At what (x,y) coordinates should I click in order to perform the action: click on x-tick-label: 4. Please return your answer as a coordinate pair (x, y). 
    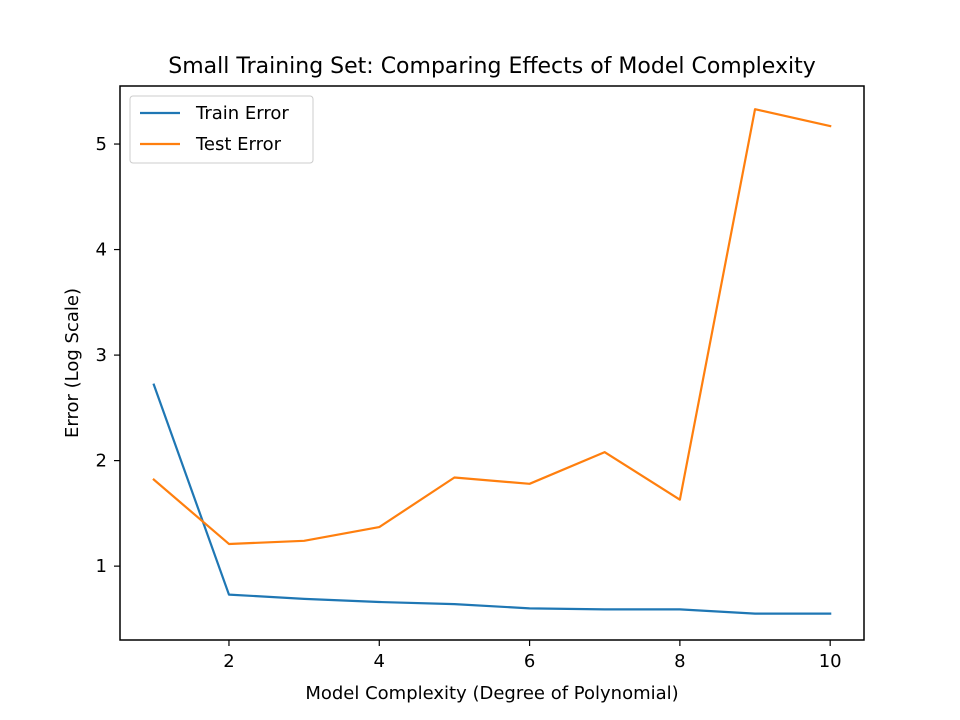
    Looking at the image, I should click on (379, 661).